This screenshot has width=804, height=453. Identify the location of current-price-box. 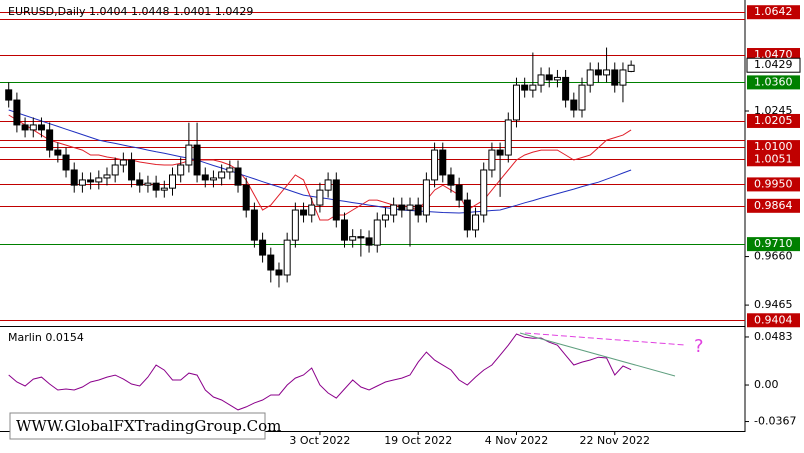
(773, 65).